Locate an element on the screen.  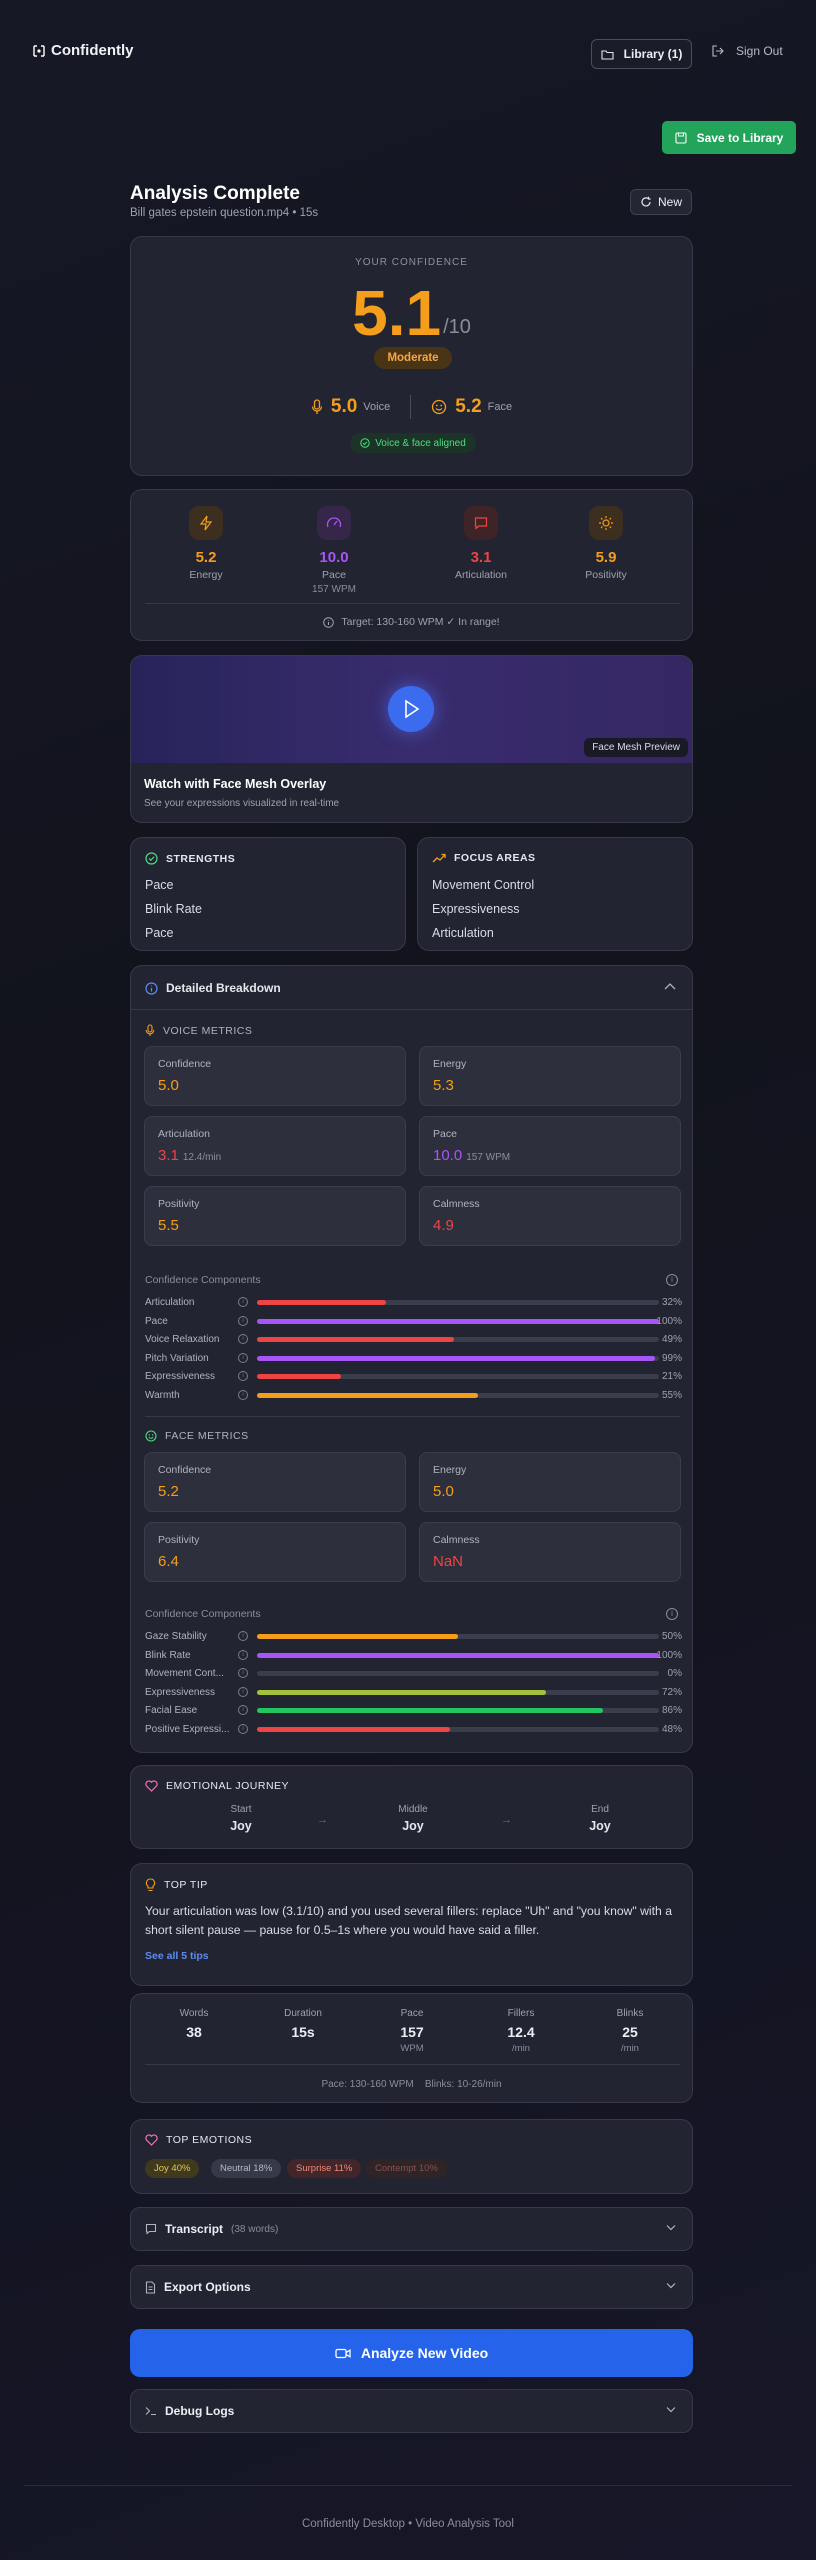
stat-value: 157 is located at coordinates (412, 2032).